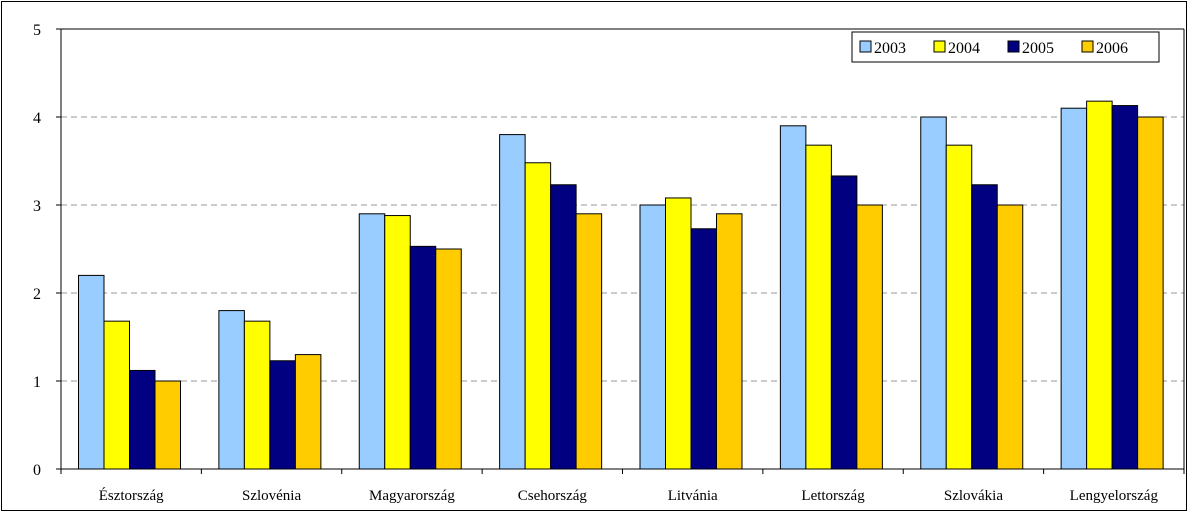 Image resolution: width=1190 pixels, height=513 pixels. I want to click on y-tick-label: 2, so click(37, 294).